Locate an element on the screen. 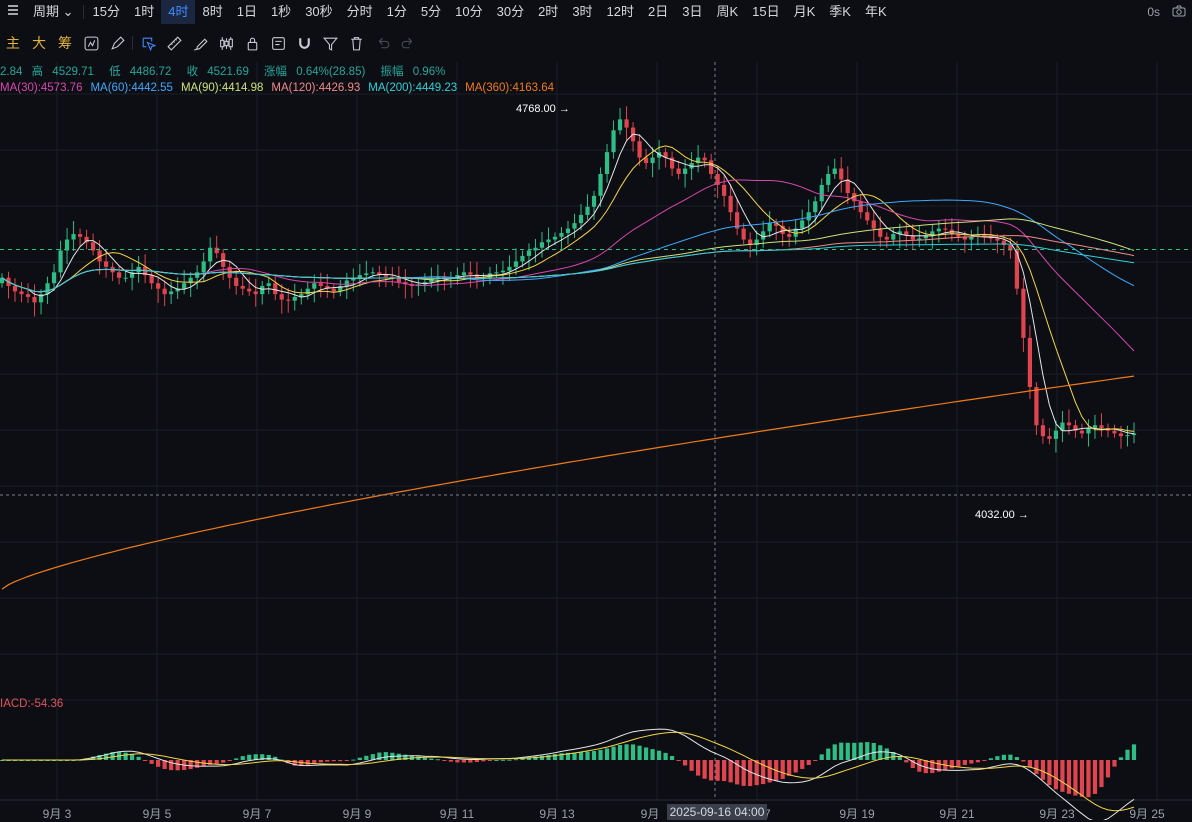 Image resolution: width=1192 pixels, height=822 pixels. mode-main-button: 主 is located at coordinates (13, 43).